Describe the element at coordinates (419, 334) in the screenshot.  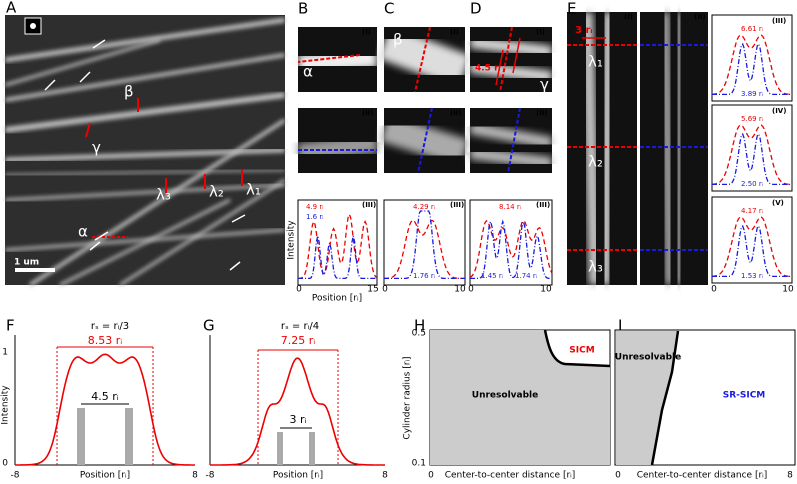
I see `tick-label: 0.5` at that location.